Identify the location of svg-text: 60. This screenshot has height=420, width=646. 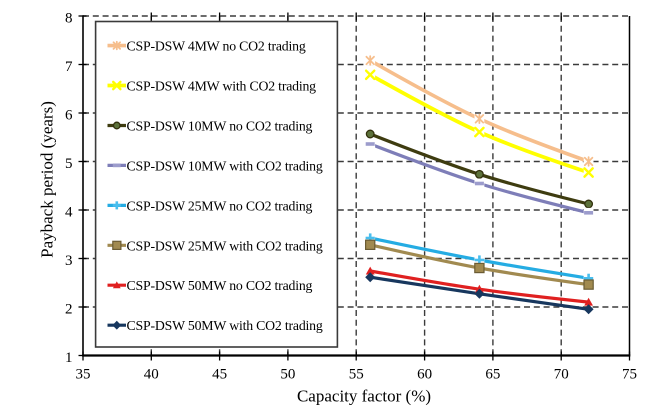
(424, 375).